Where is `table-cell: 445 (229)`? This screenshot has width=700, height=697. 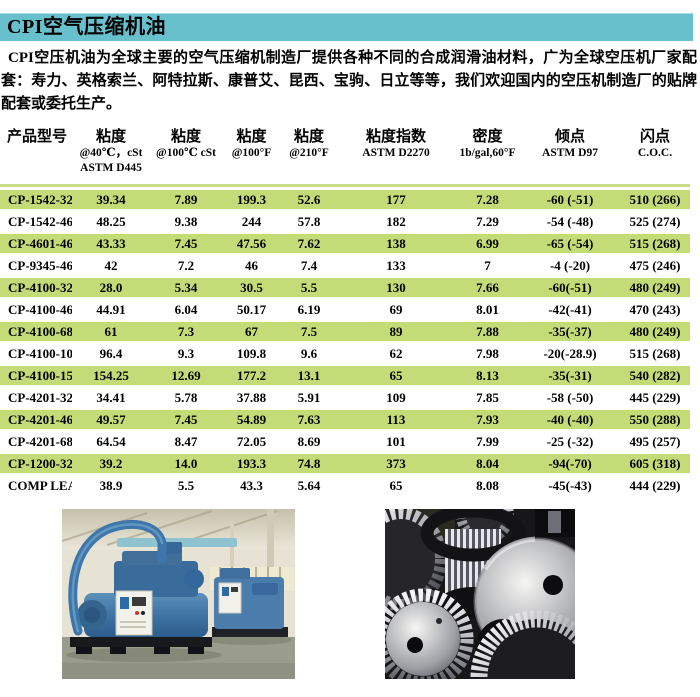 table-cell: 445 (229) is located at coordinates (655, 397).